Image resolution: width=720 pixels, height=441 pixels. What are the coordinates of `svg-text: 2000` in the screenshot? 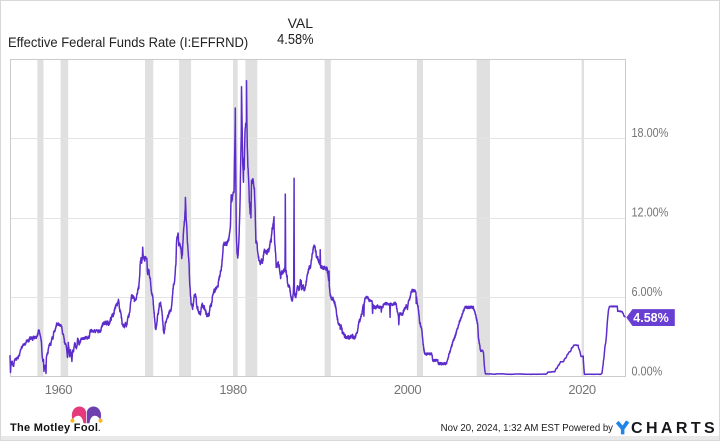 It's located at (407, 389).